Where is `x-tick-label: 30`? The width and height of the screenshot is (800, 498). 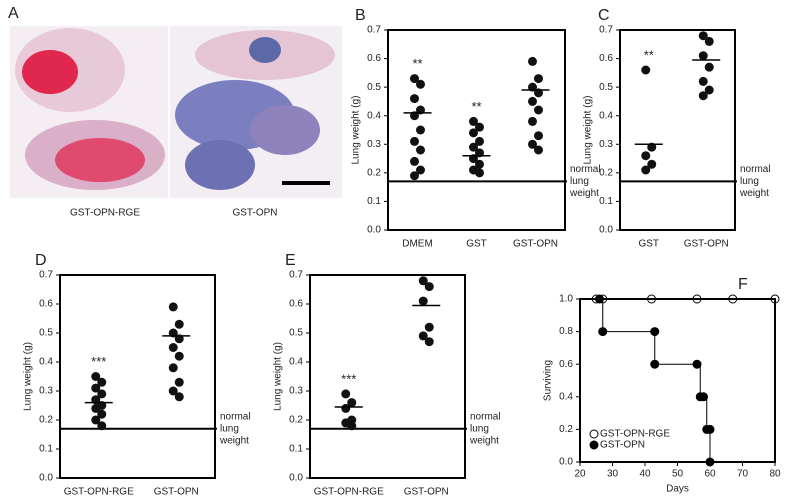 x-tick-label: 30 is located at coordinates (613, 474).